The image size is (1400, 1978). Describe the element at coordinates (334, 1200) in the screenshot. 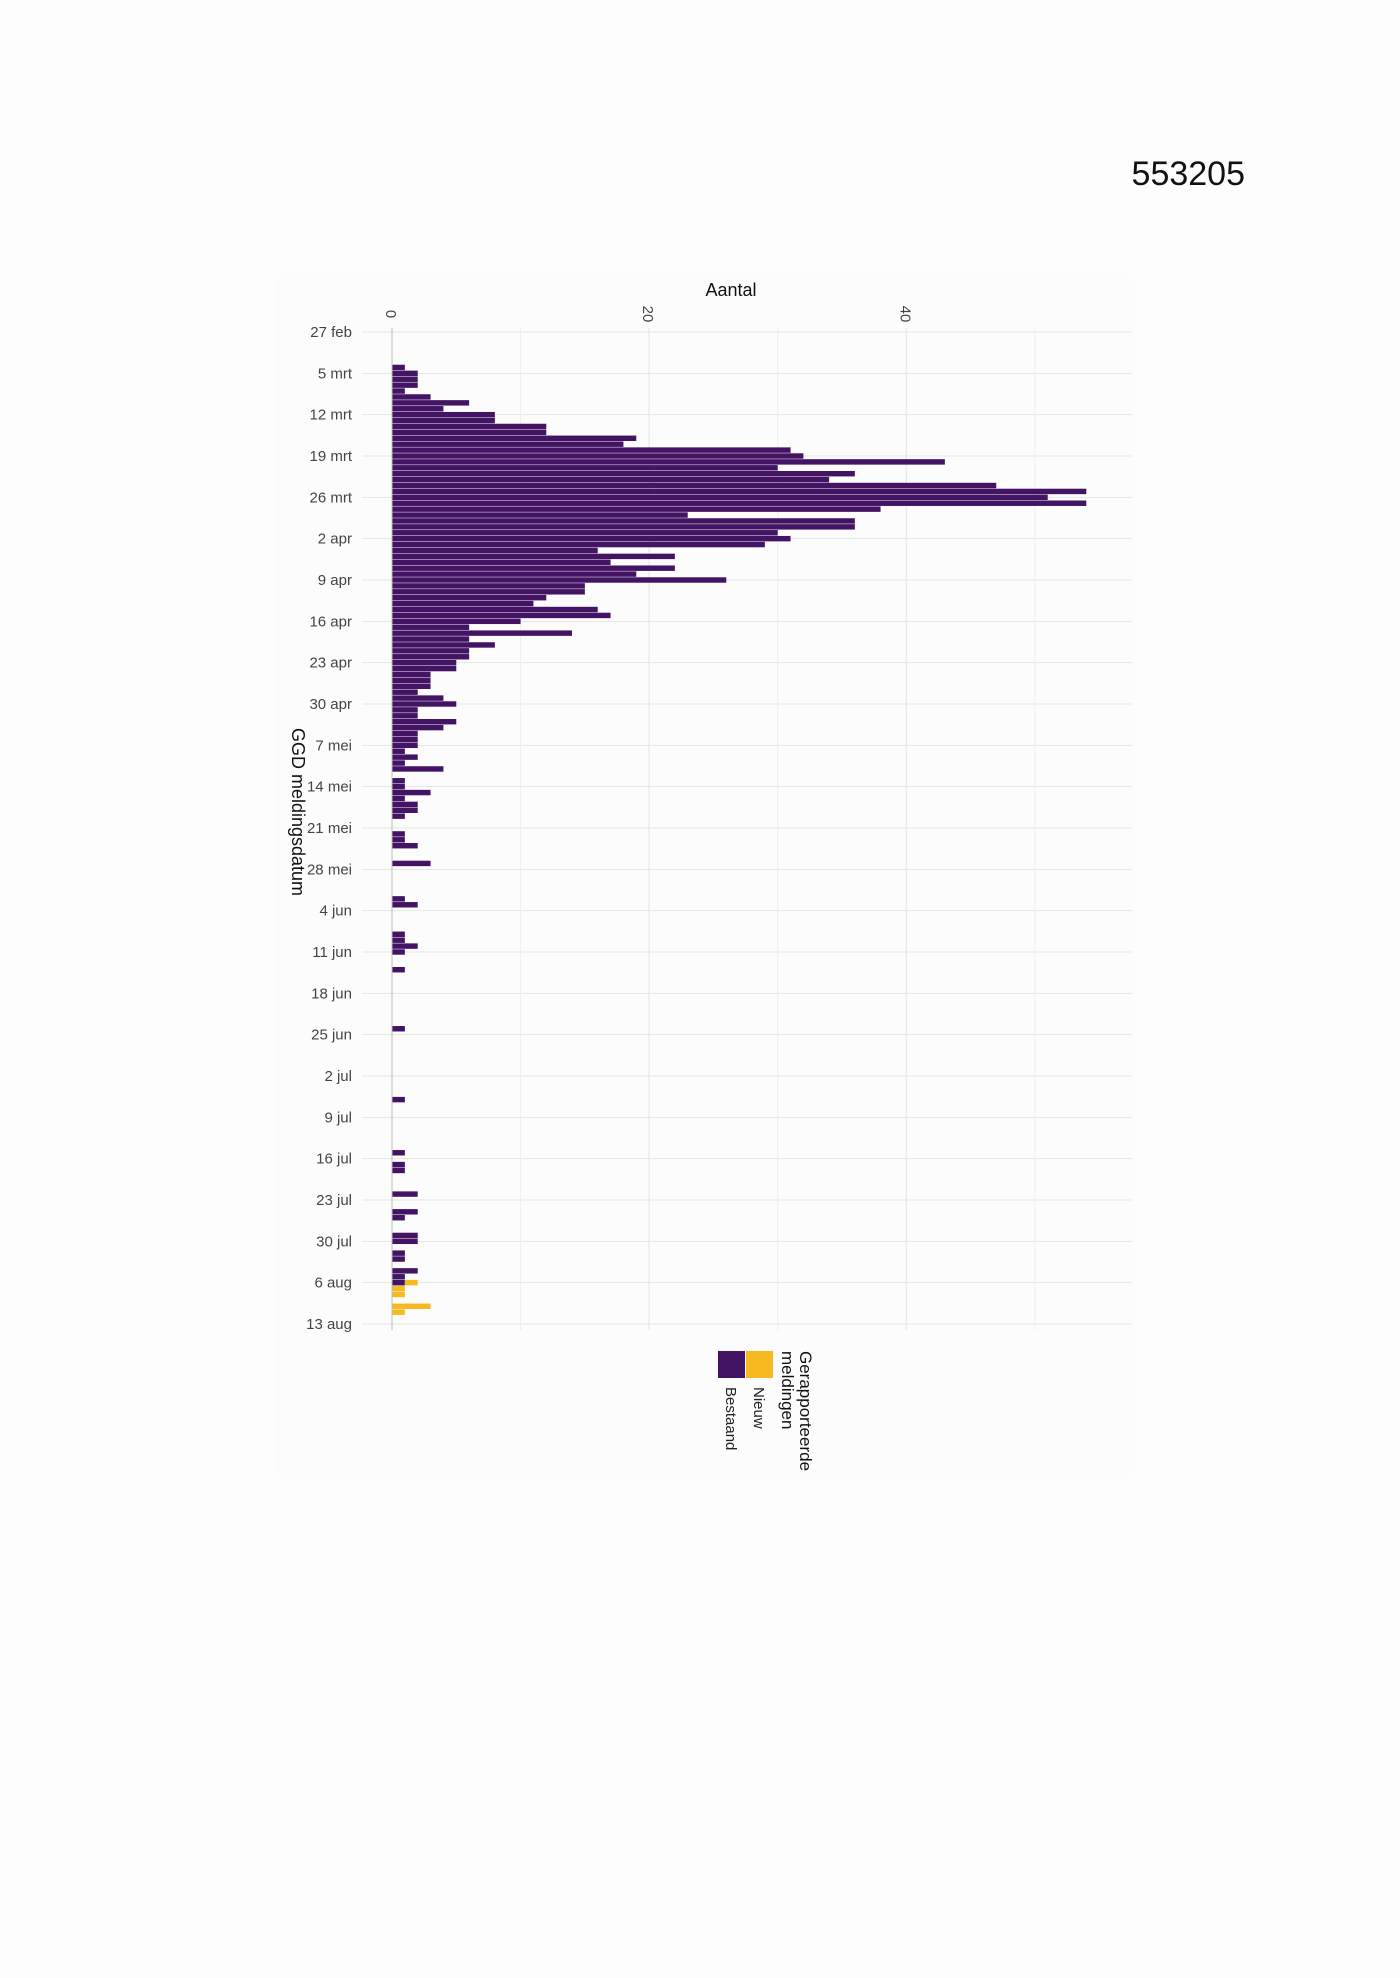

I see `y-tick-label: 23 jul` at that location.